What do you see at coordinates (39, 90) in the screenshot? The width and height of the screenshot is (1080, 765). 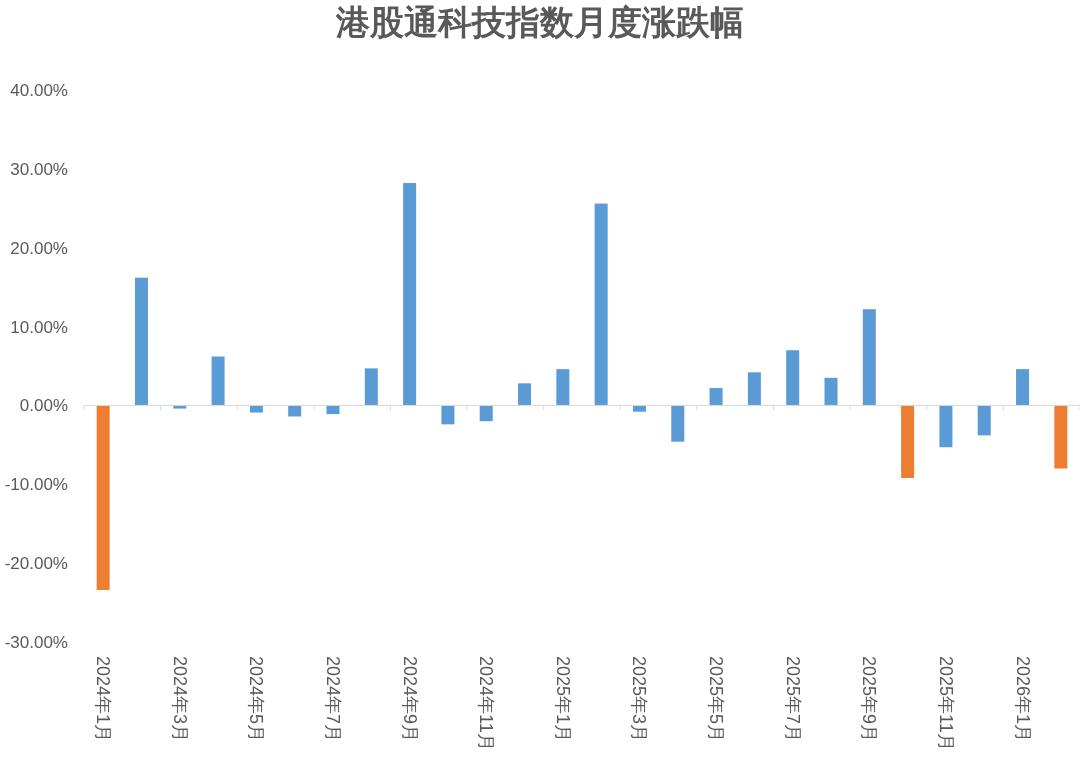 I see `y-tick-label: 40.00%` at bounding box center [39, 90].